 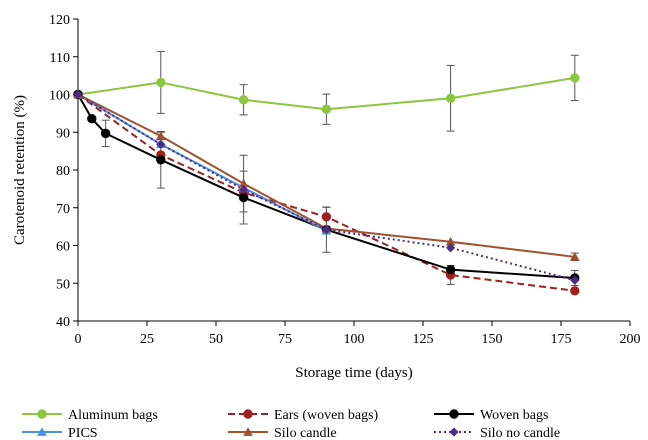 What do you see at coordinates (83, 433) in the screenshot?
I see `legend-label-pics: PICS` at bounding box center [83, 433].